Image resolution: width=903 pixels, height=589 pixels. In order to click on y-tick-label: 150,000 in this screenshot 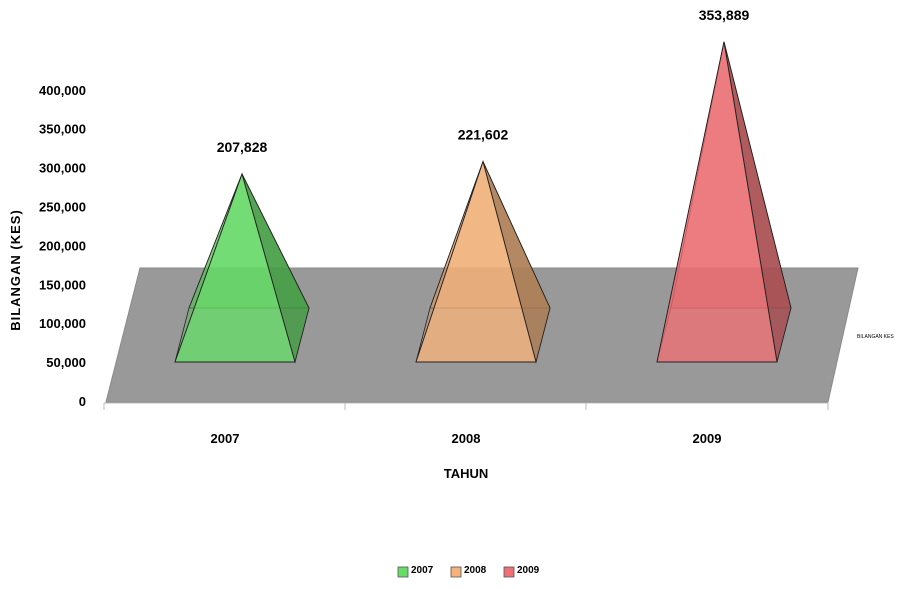, I will do `click(62, 284)`.